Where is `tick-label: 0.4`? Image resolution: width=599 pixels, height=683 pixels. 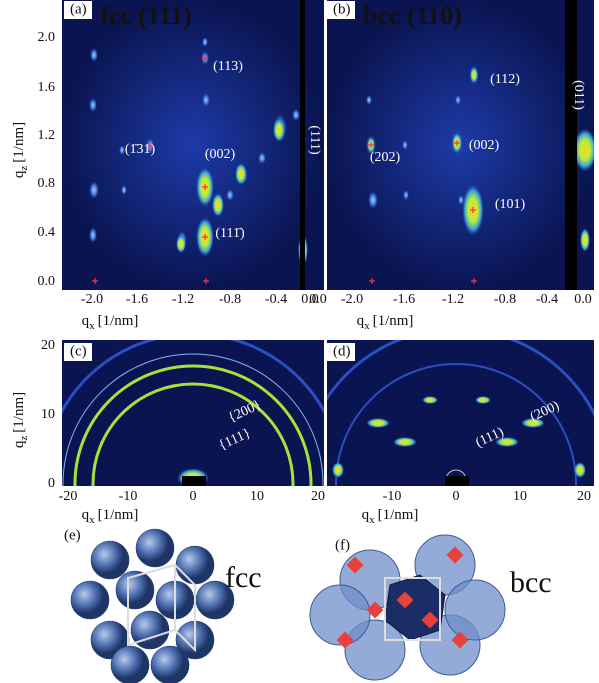
tick-label: 0.4 is located at coordinates (47, 232).